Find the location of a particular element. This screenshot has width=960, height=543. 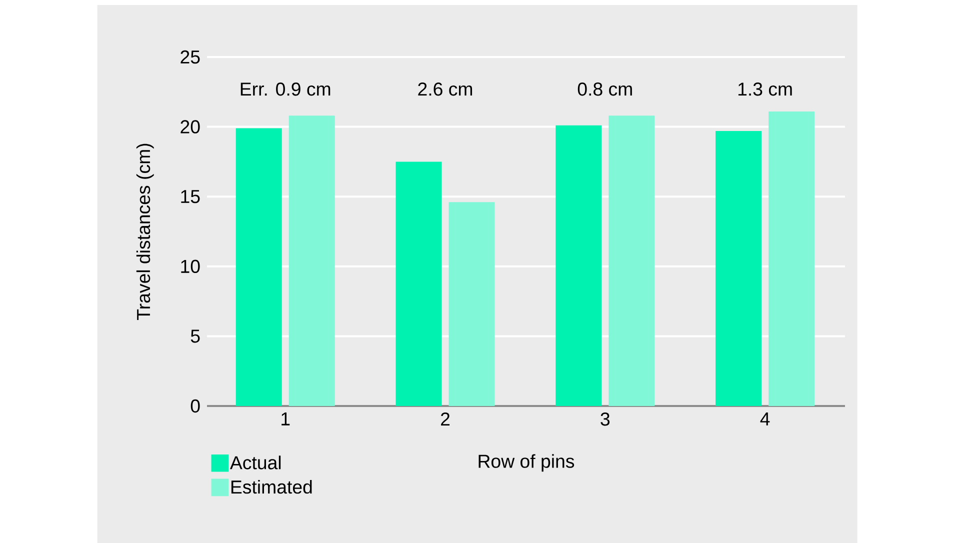

legend-label: Actual is located at coordinates (255, 463).